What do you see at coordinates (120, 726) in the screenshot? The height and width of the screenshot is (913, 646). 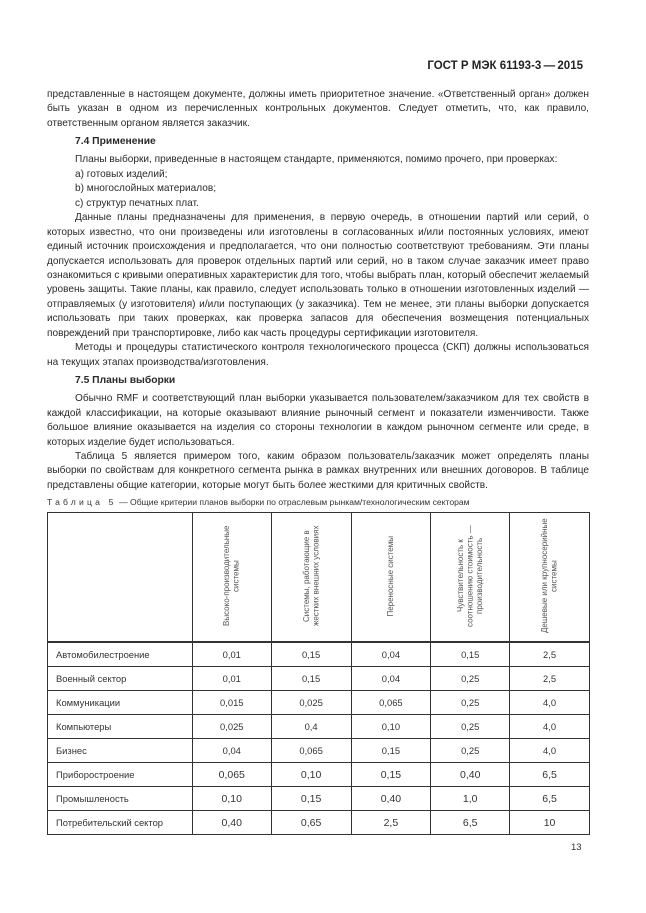 I see `row-label: Компьютеры` at bounding box center [120, 726].